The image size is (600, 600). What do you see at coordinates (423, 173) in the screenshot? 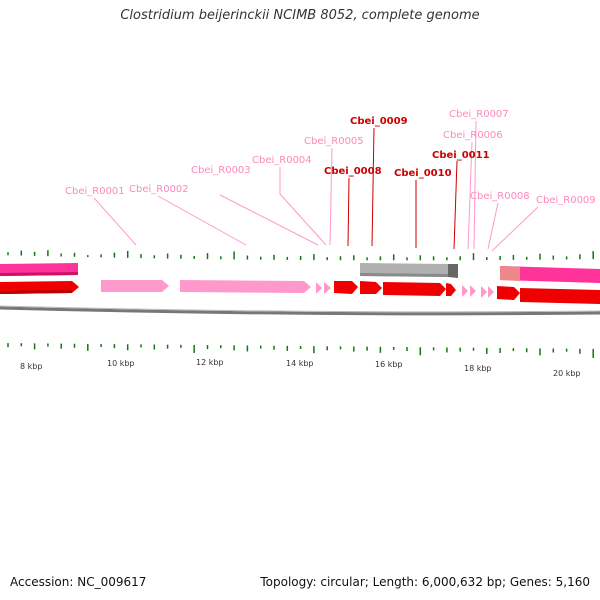
I see `gene-label-0010: Cbei_0010` at bounding box center [423, 173].